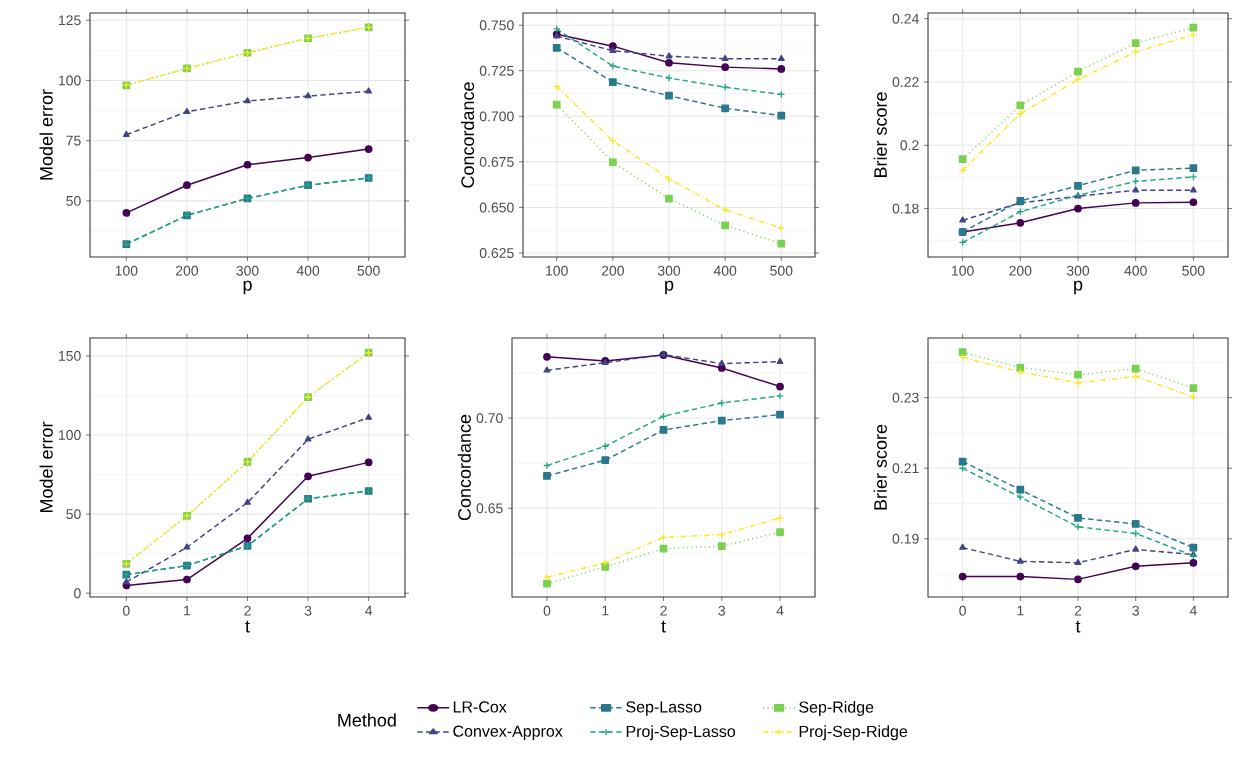 Image resolution: width=1238 pixels, height=757 pixels. I want to click on legend-label: Proj-Sep-Lasso, so click(681, 733).